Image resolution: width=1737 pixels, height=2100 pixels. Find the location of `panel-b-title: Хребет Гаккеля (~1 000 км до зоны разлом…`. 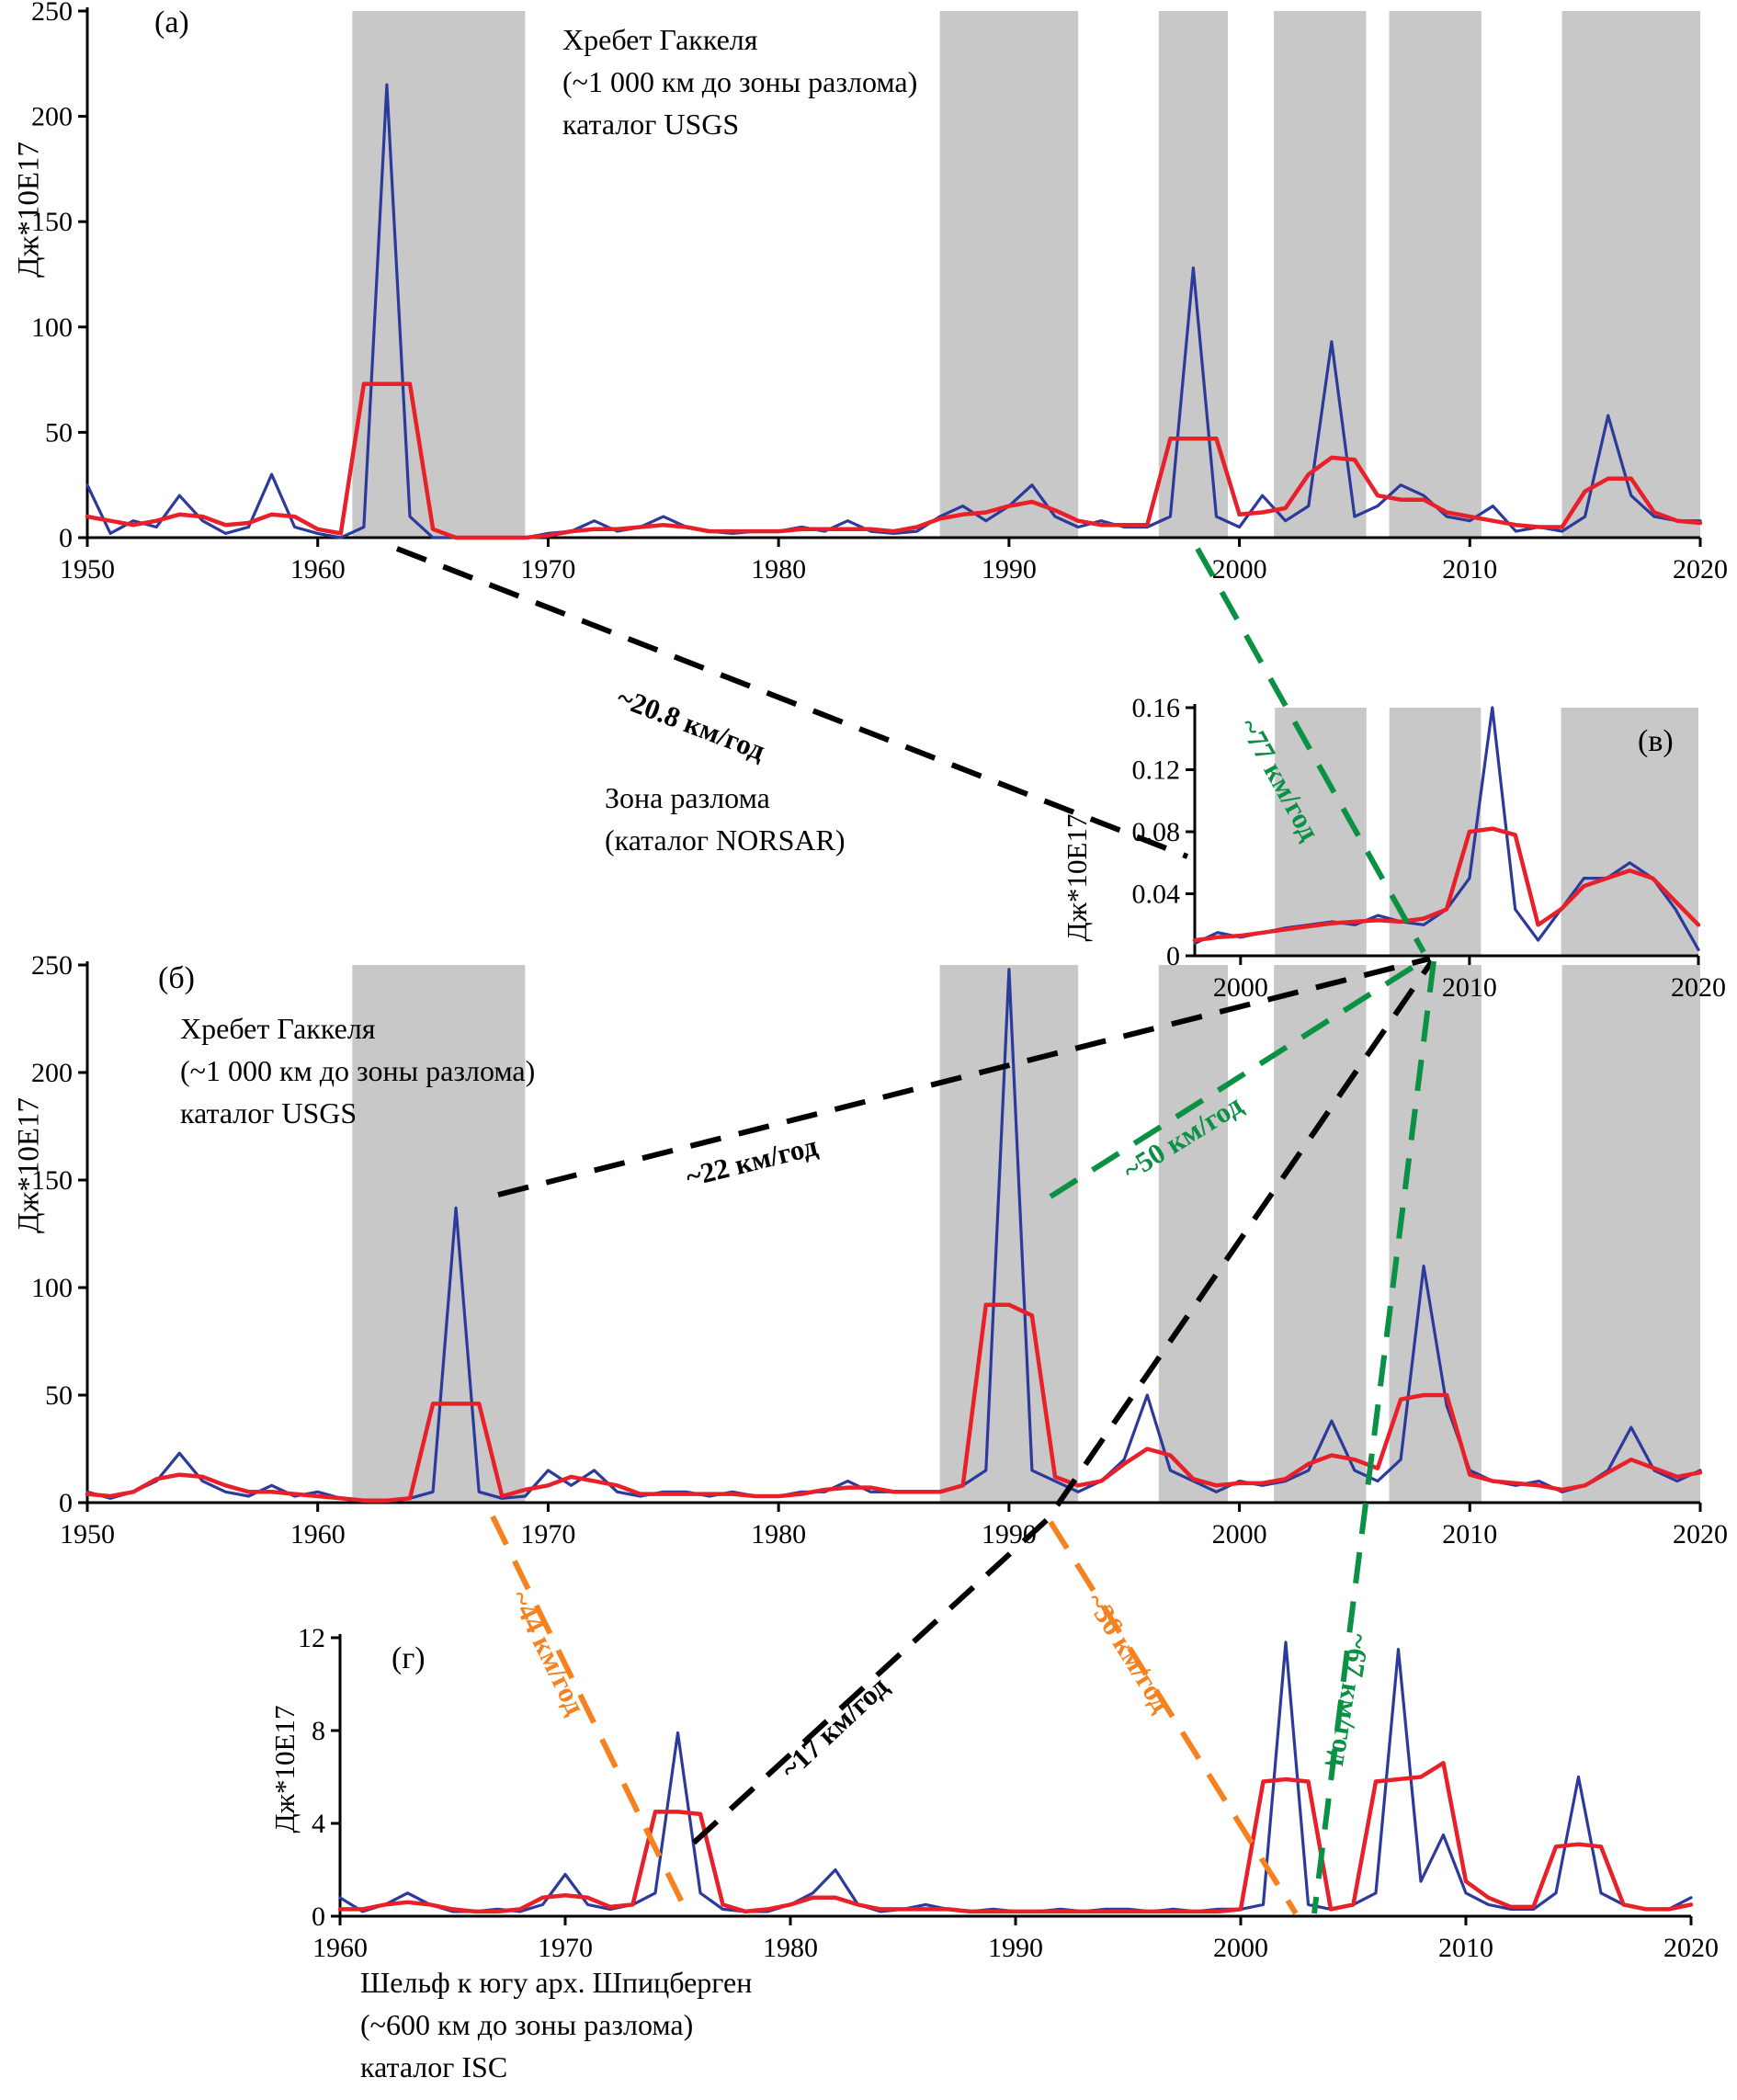

panel-b-title: Хребет Гаккеля (~1 000 км до зоны разлом… is located at coordinates (357, 1070).